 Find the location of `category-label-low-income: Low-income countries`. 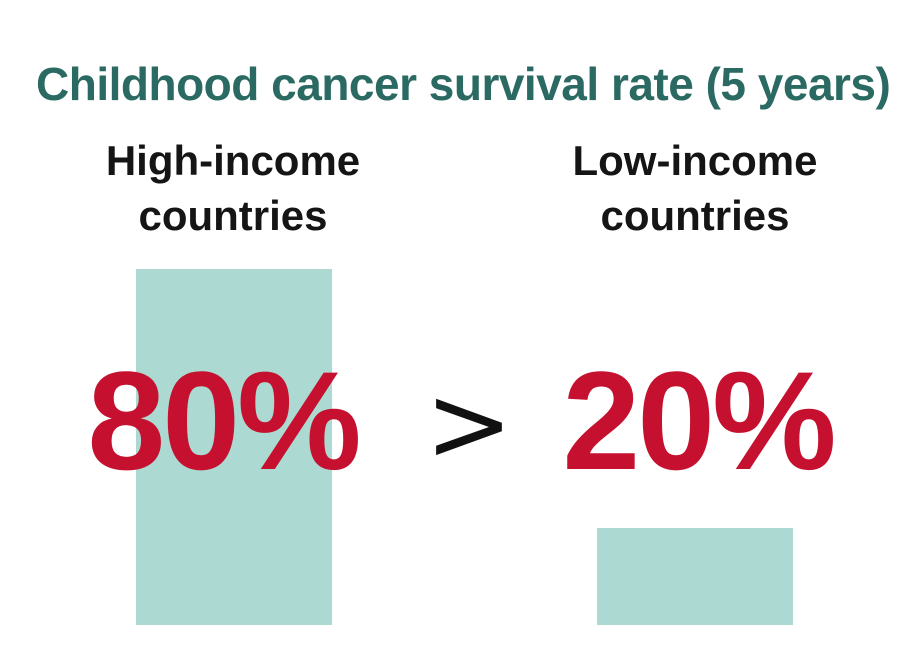

category-label-low-income: Low-income countries is located at coordinates (695, 188).